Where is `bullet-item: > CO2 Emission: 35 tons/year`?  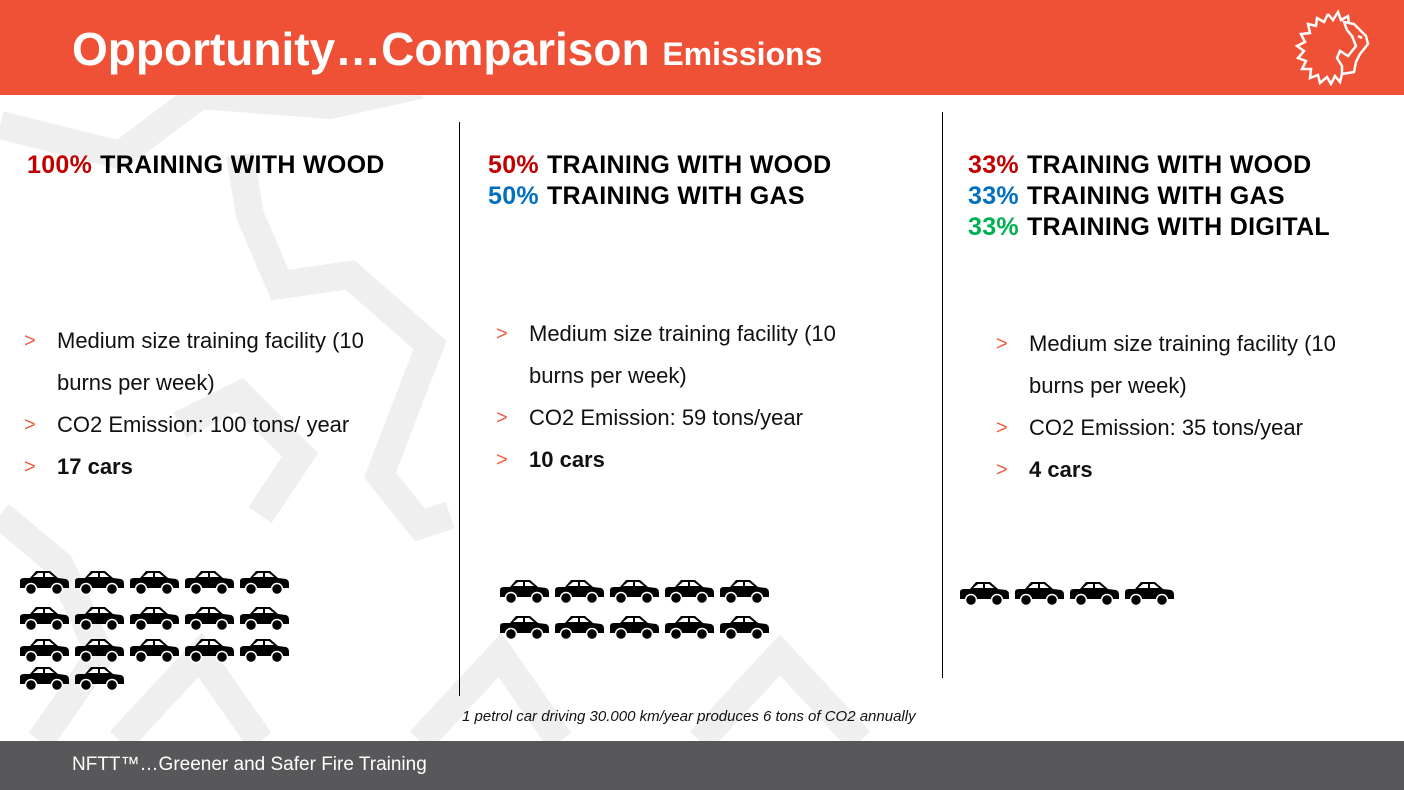 bullet-item: > CO2 Emission: 35 tons/year is located at coordinates (1166, 428).